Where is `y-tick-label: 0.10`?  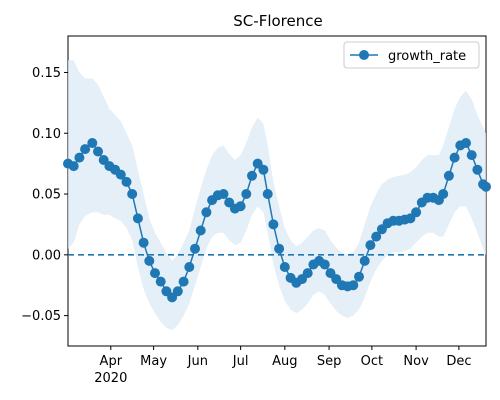
y-tick-label: 0.10 is located at coordinates (46, 134).